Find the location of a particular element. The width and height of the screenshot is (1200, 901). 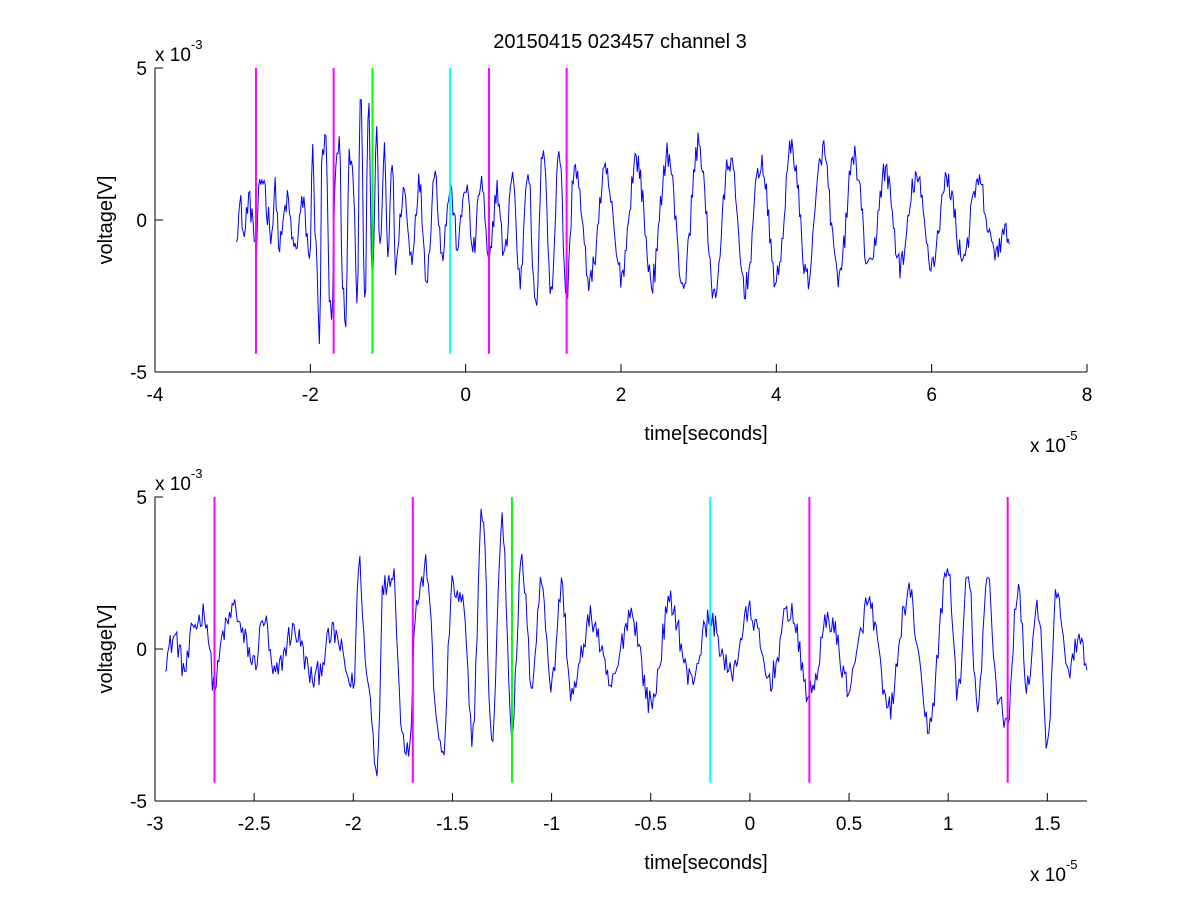

top-x-tick-label: 2 is located at coordinates (621, 395).